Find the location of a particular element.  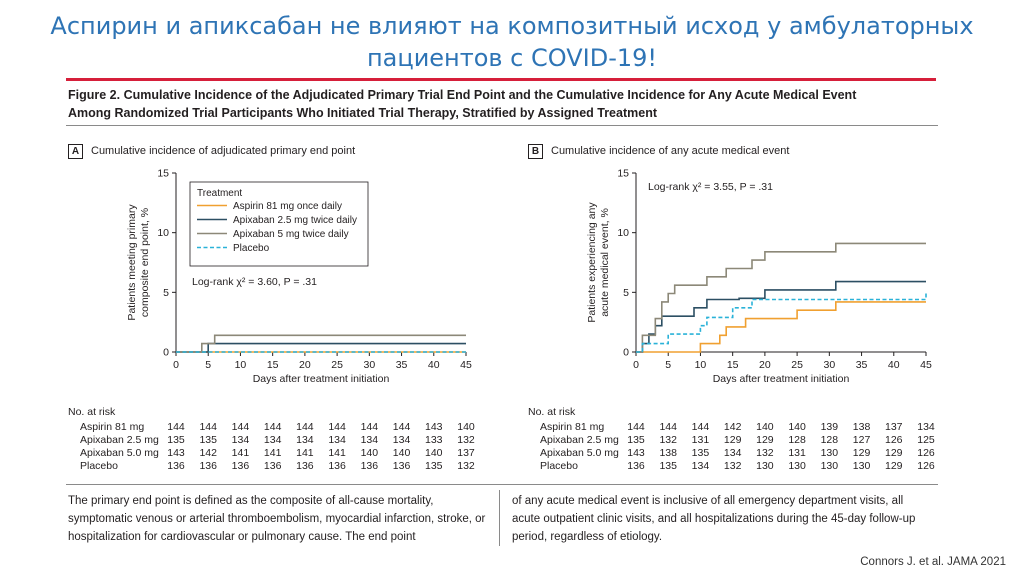

risk-table-cell: 128 is located at coordinates (797, 440).